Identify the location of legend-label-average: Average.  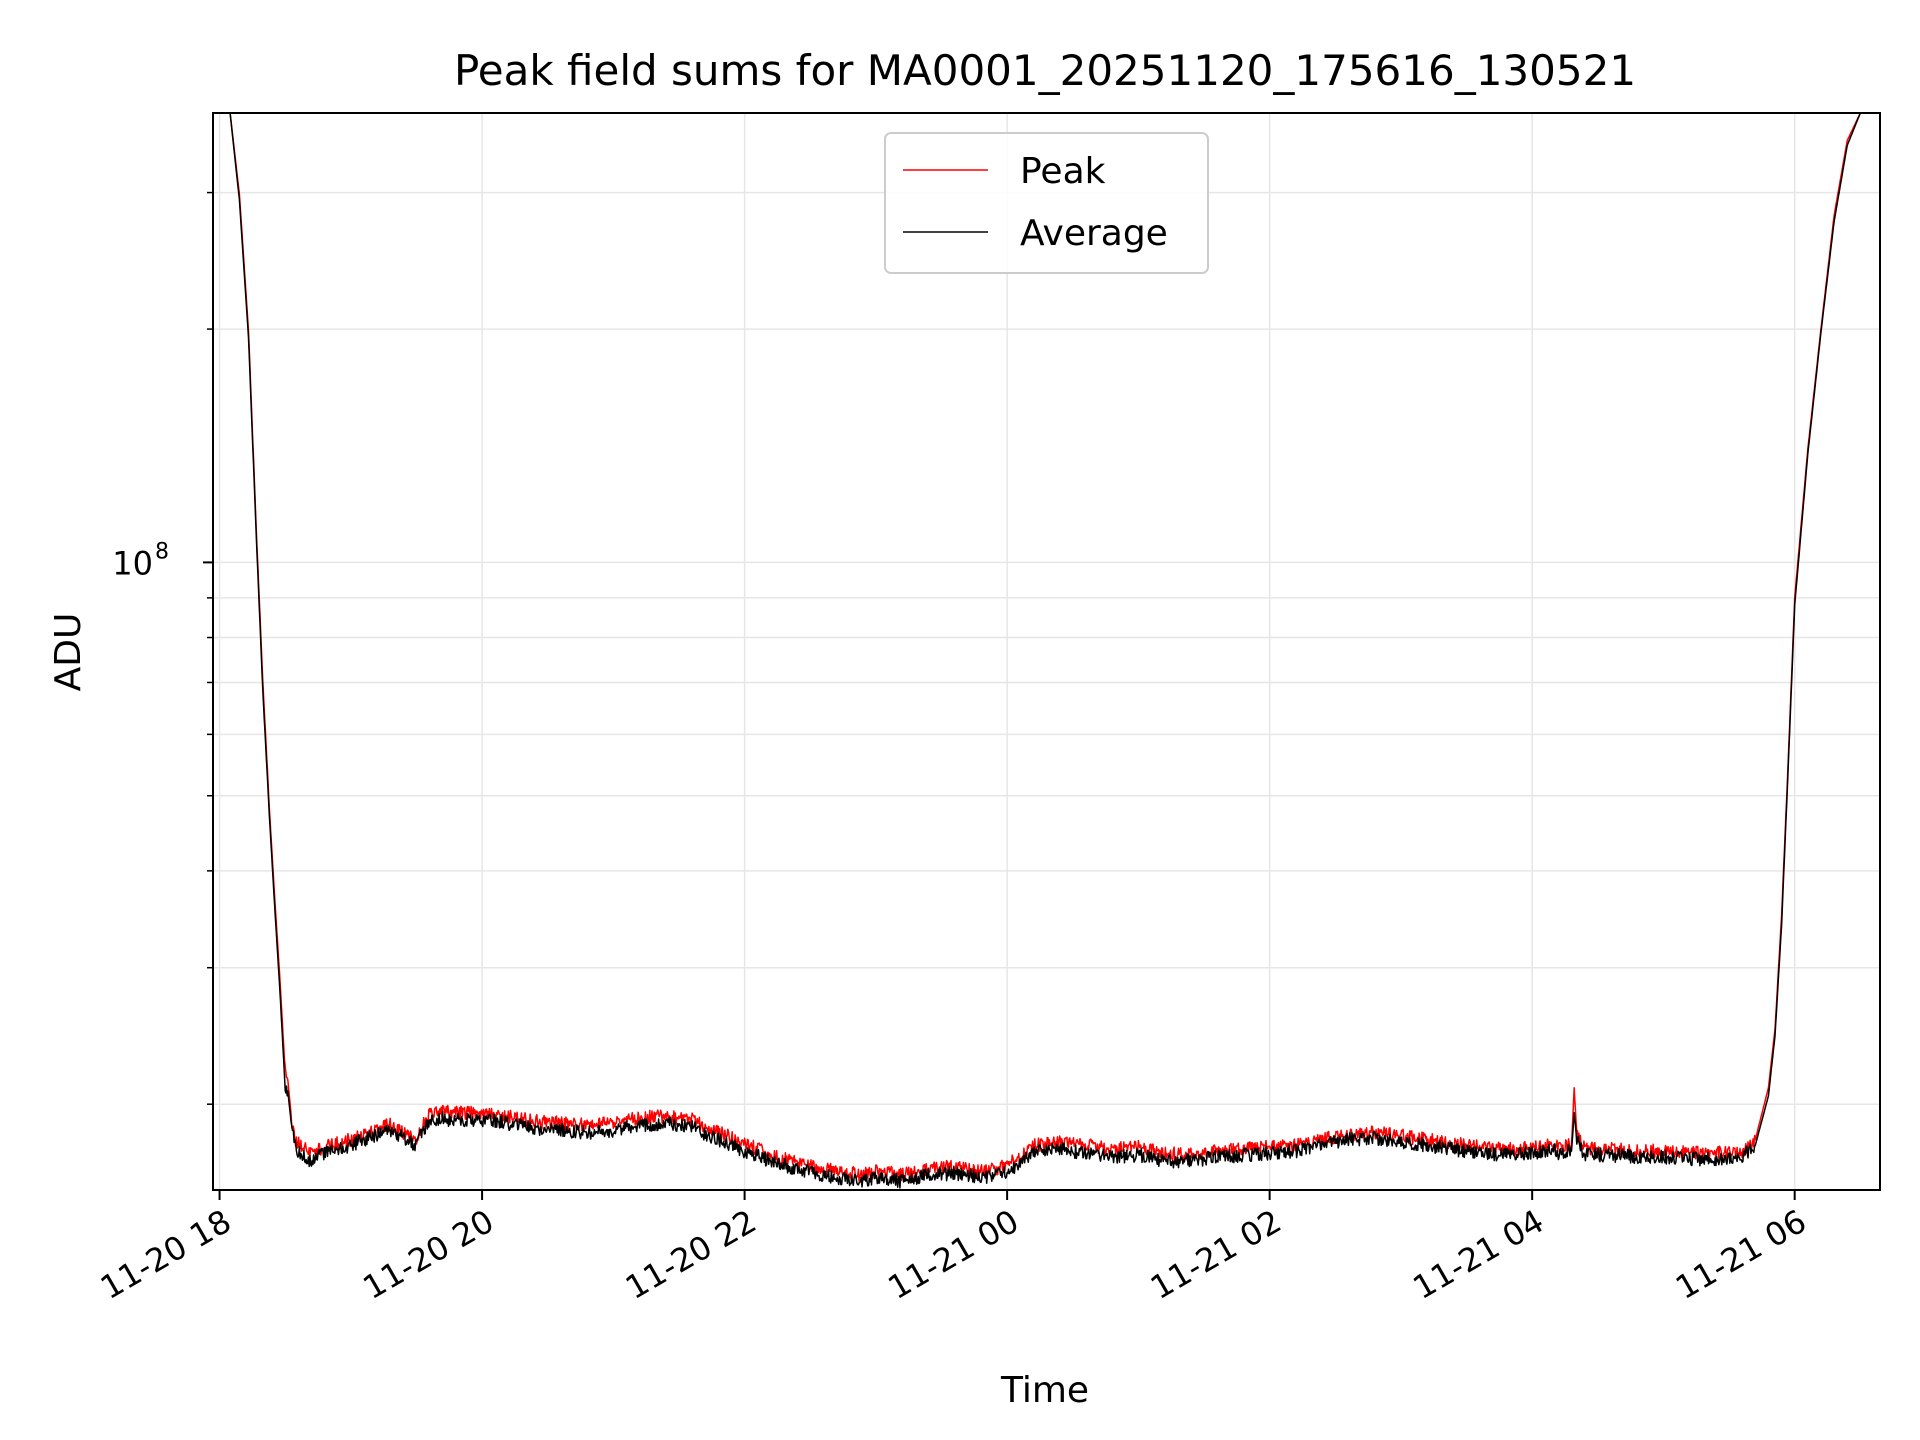
(1094, 233).